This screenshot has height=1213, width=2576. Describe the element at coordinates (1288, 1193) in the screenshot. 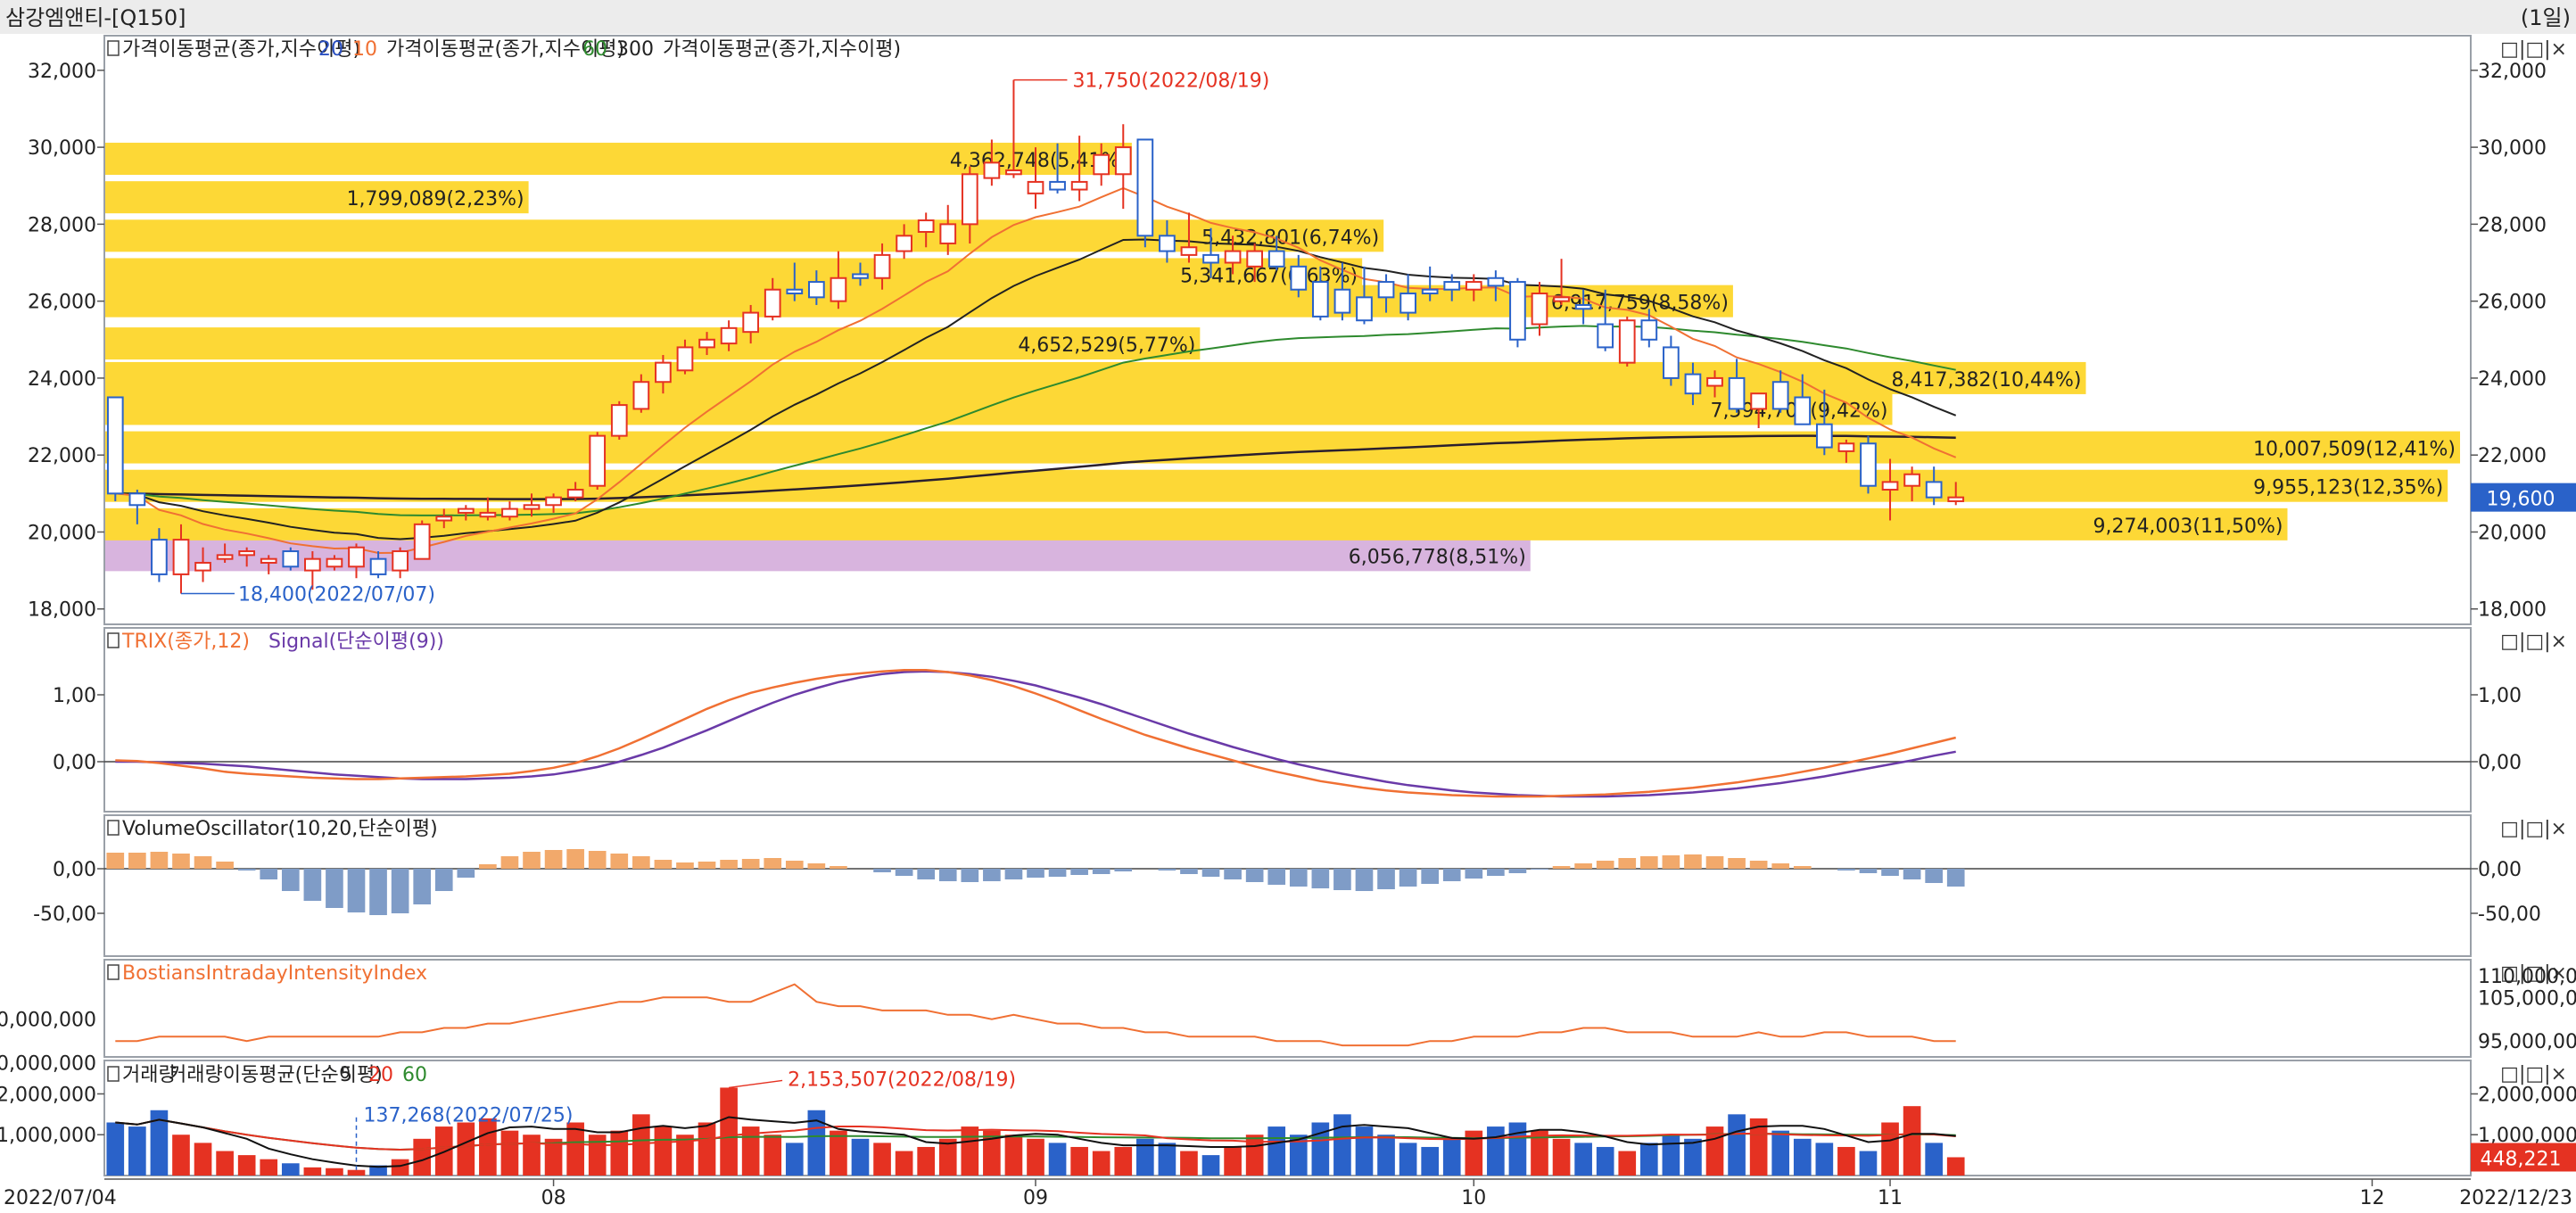

I see `x-axis: 2022/07/04 2022/12/23 08 09 10 11 12` at that location.